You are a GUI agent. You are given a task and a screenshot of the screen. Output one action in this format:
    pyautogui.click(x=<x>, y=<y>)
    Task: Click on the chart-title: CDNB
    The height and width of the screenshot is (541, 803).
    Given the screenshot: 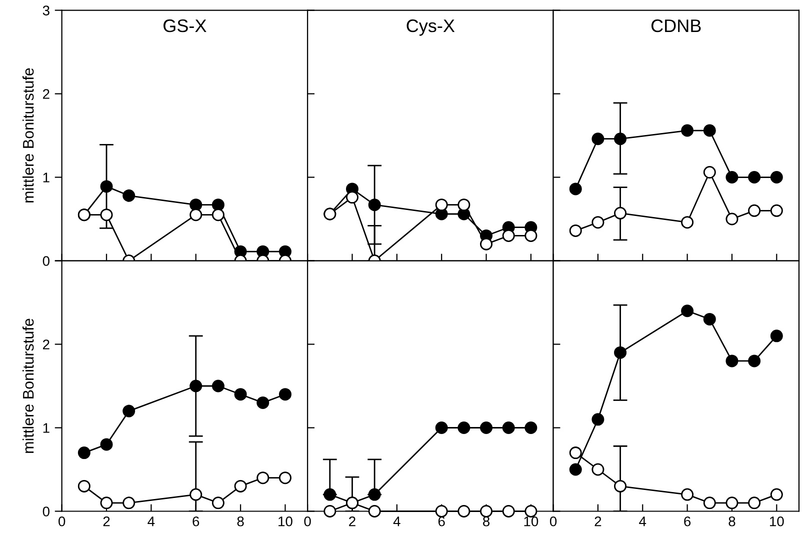 What is the action you would take?
    pyautogui.click(x=676, y=25)
    